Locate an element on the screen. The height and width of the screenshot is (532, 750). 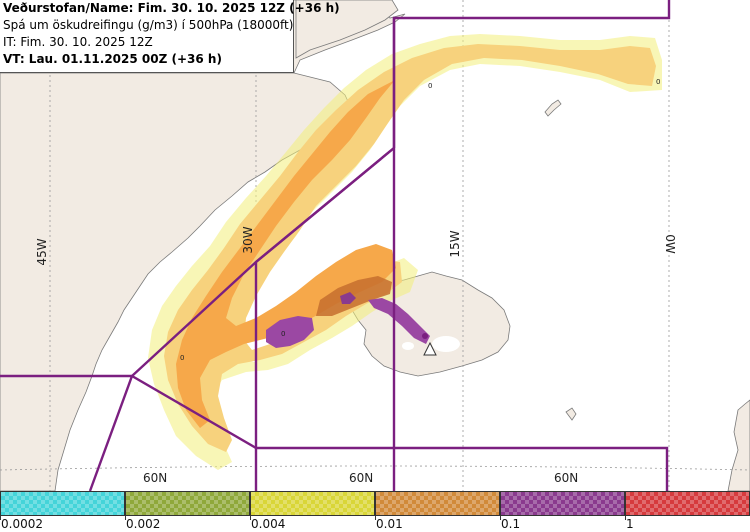
latitude-labels: 60N 60N 60N is located at coordinates (360, 478).